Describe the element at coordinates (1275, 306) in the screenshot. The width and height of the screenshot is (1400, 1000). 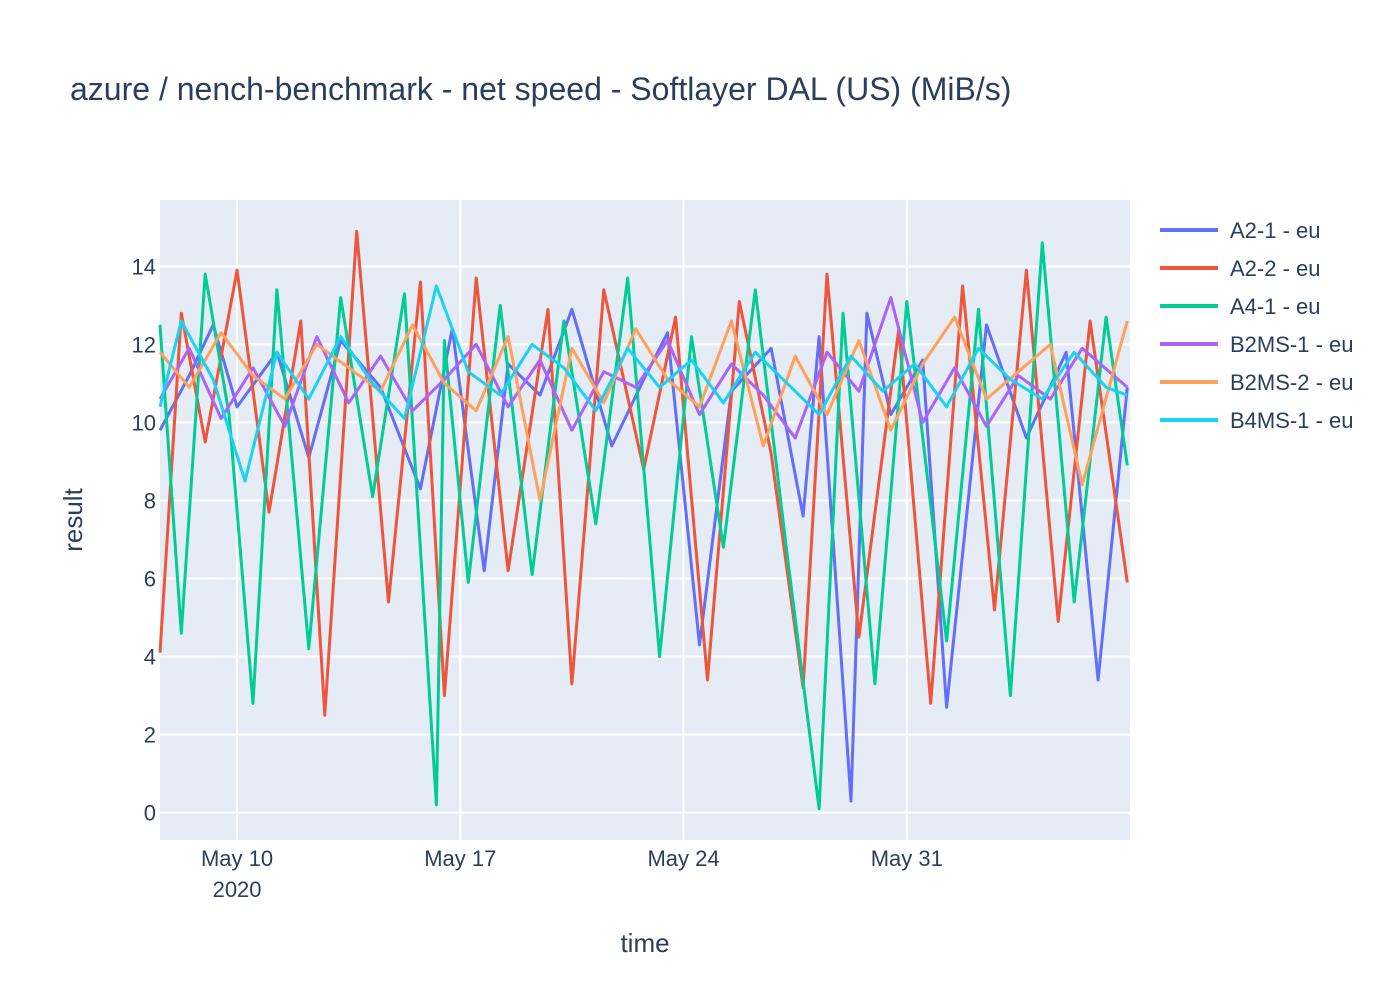
I see `legend-label: A4-1 - eu` at that location.